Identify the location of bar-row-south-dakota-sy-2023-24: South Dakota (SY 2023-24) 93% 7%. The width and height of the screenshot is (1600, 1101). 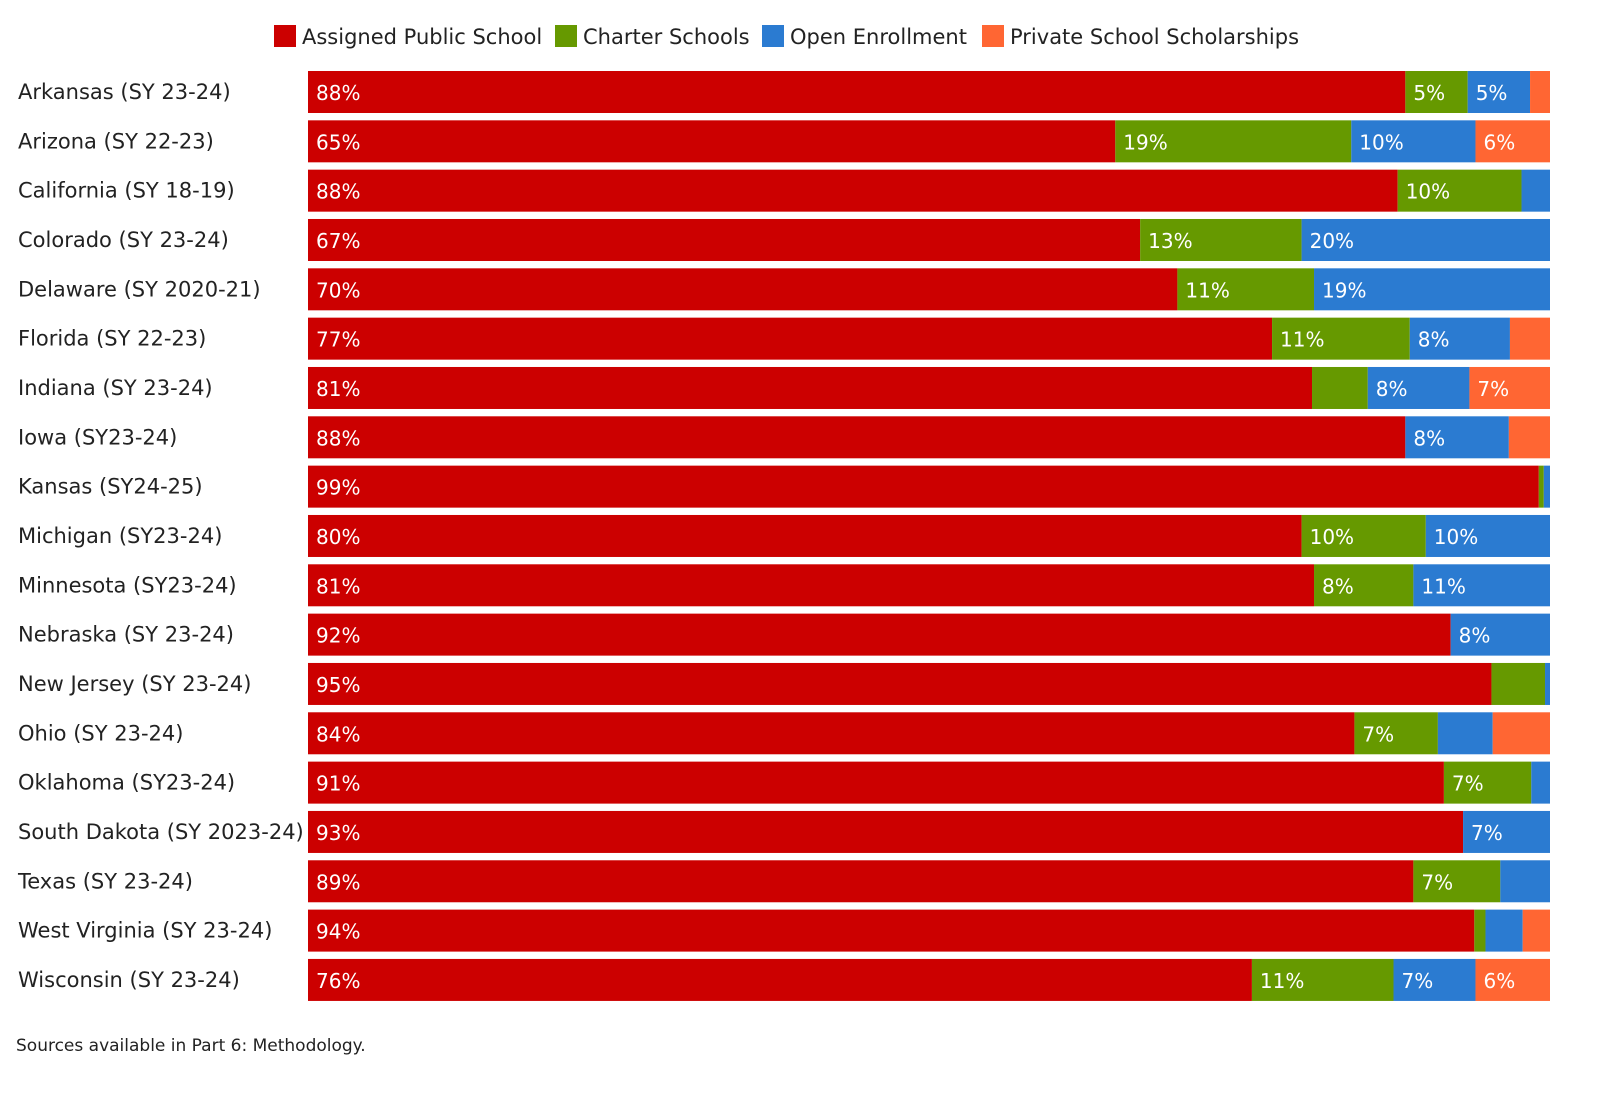
(784, 831).